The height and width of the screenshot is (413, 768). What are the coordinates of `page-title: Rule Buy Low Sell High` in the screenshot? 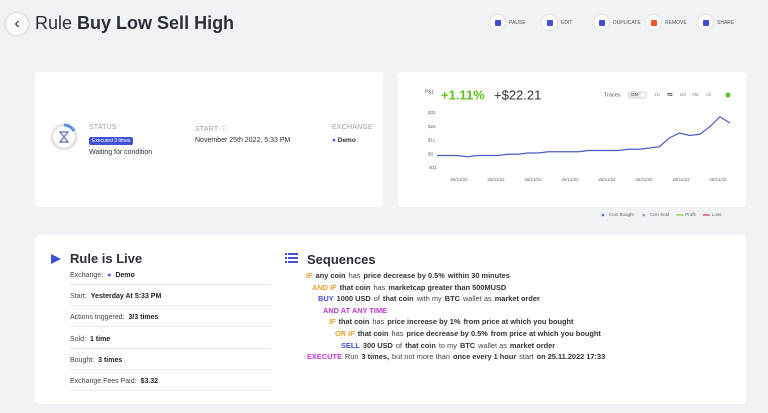 It's located at (134, 23).